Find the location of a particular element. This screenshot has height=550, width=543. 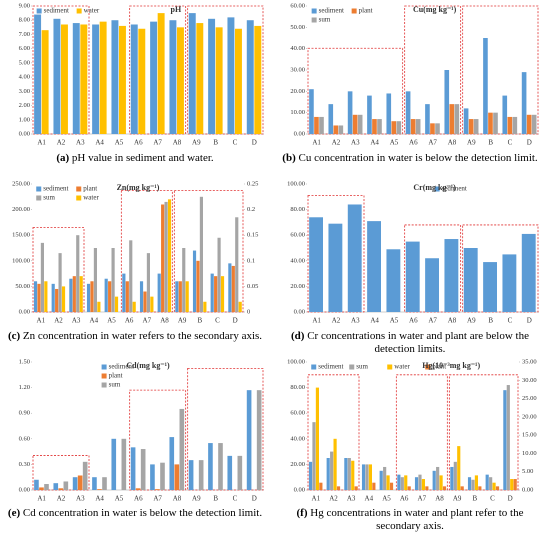

chart-title: Hg(10⁻³mg kg⁻¹) is located at coordinates (451, 365).